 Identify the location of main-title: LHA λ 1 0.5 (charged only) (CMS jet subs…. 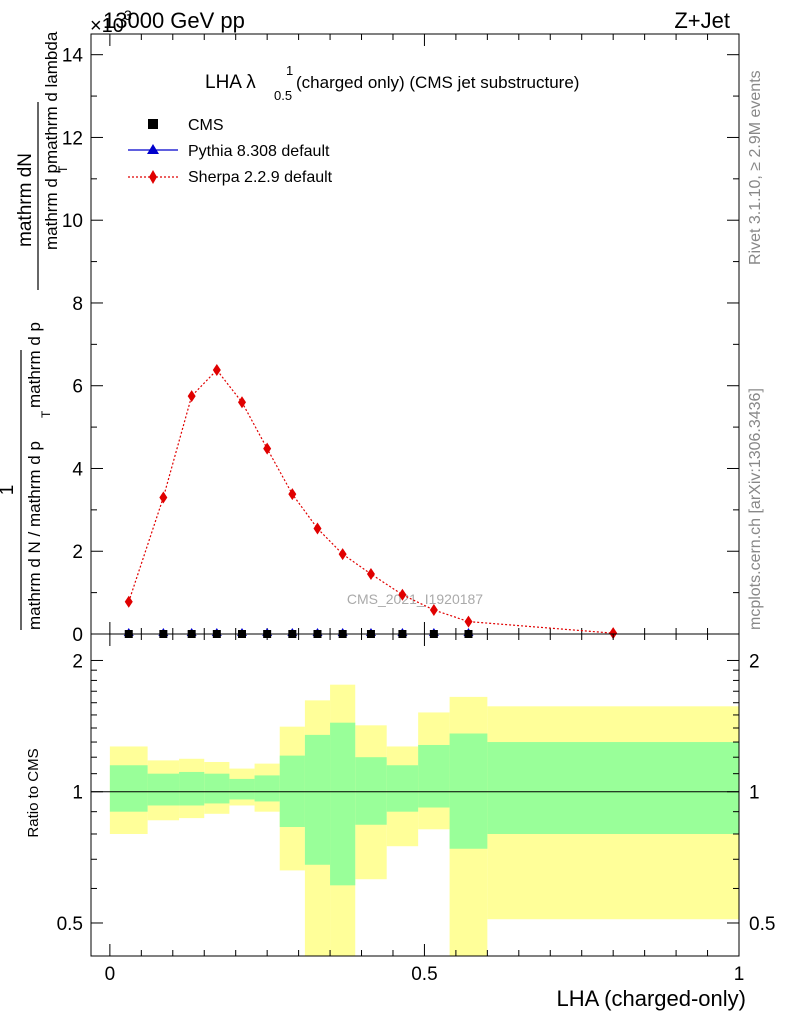
(392, 83).